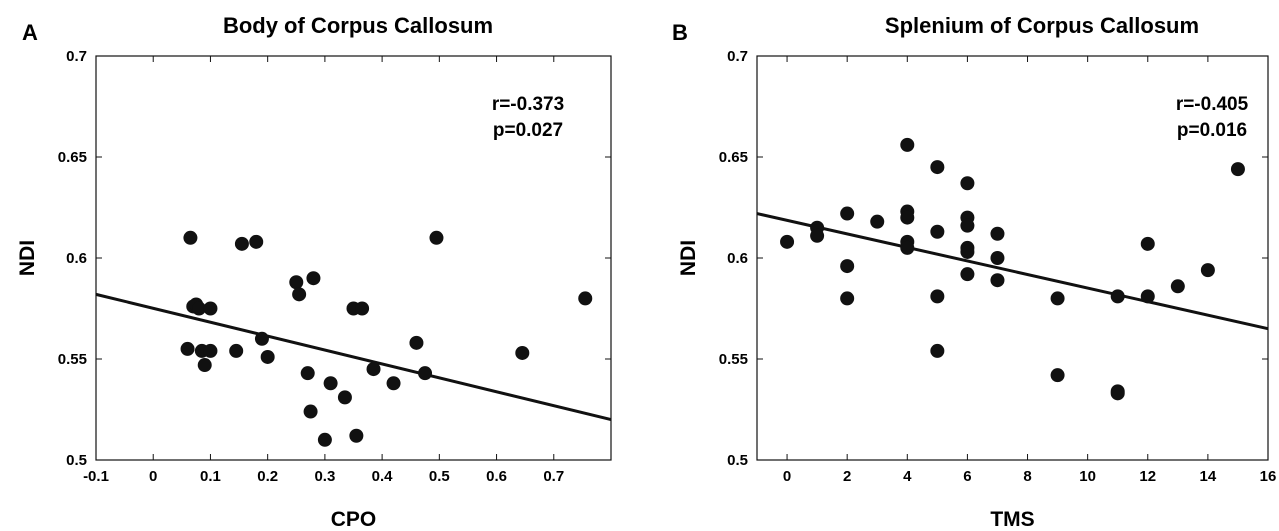 Image resolution: width=1279 pixels, height=531 pixels. What do you see at coordinates (358, 25) in the screenshot?
I see `chart-title: Body of Corpus Callosum` at bounding box center [358, 25].